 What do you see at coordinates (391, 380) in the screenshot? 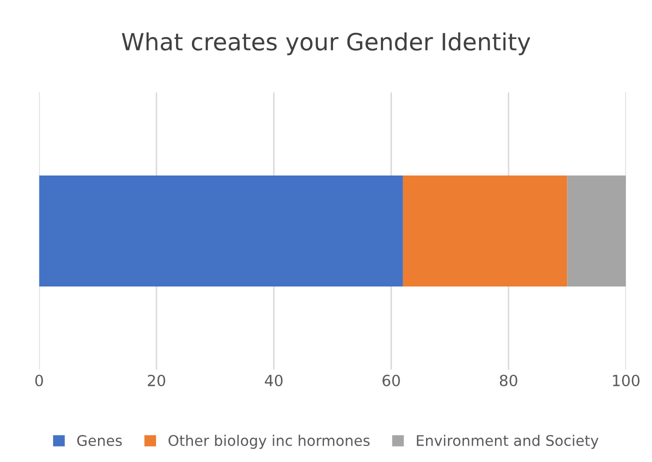
I see `x-tick-label: 60` at bounding box center [391, 380].